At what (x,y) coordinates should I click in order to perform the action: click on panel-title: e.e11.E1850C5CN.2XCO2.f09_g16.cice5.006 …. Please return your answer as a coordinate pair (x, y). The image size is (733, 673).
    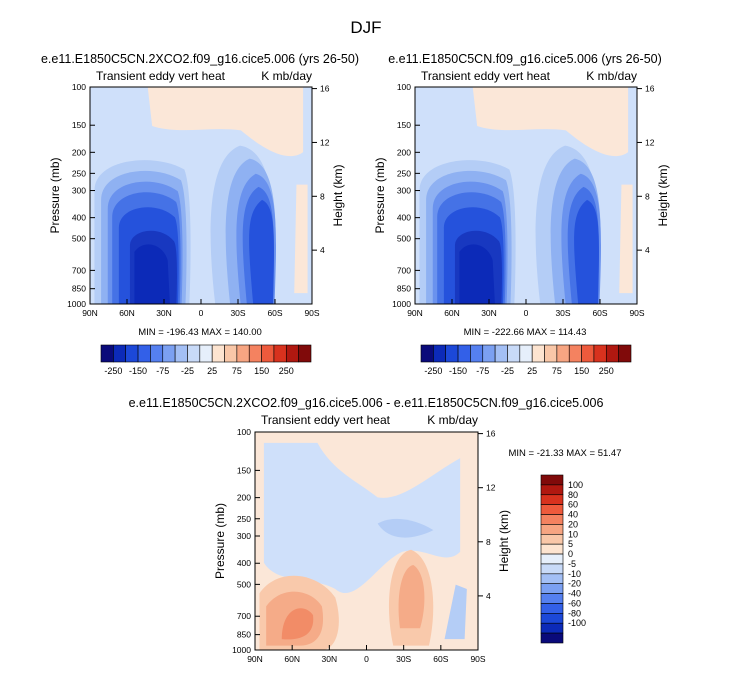
    Looking at the image, I should click on (366, 403).